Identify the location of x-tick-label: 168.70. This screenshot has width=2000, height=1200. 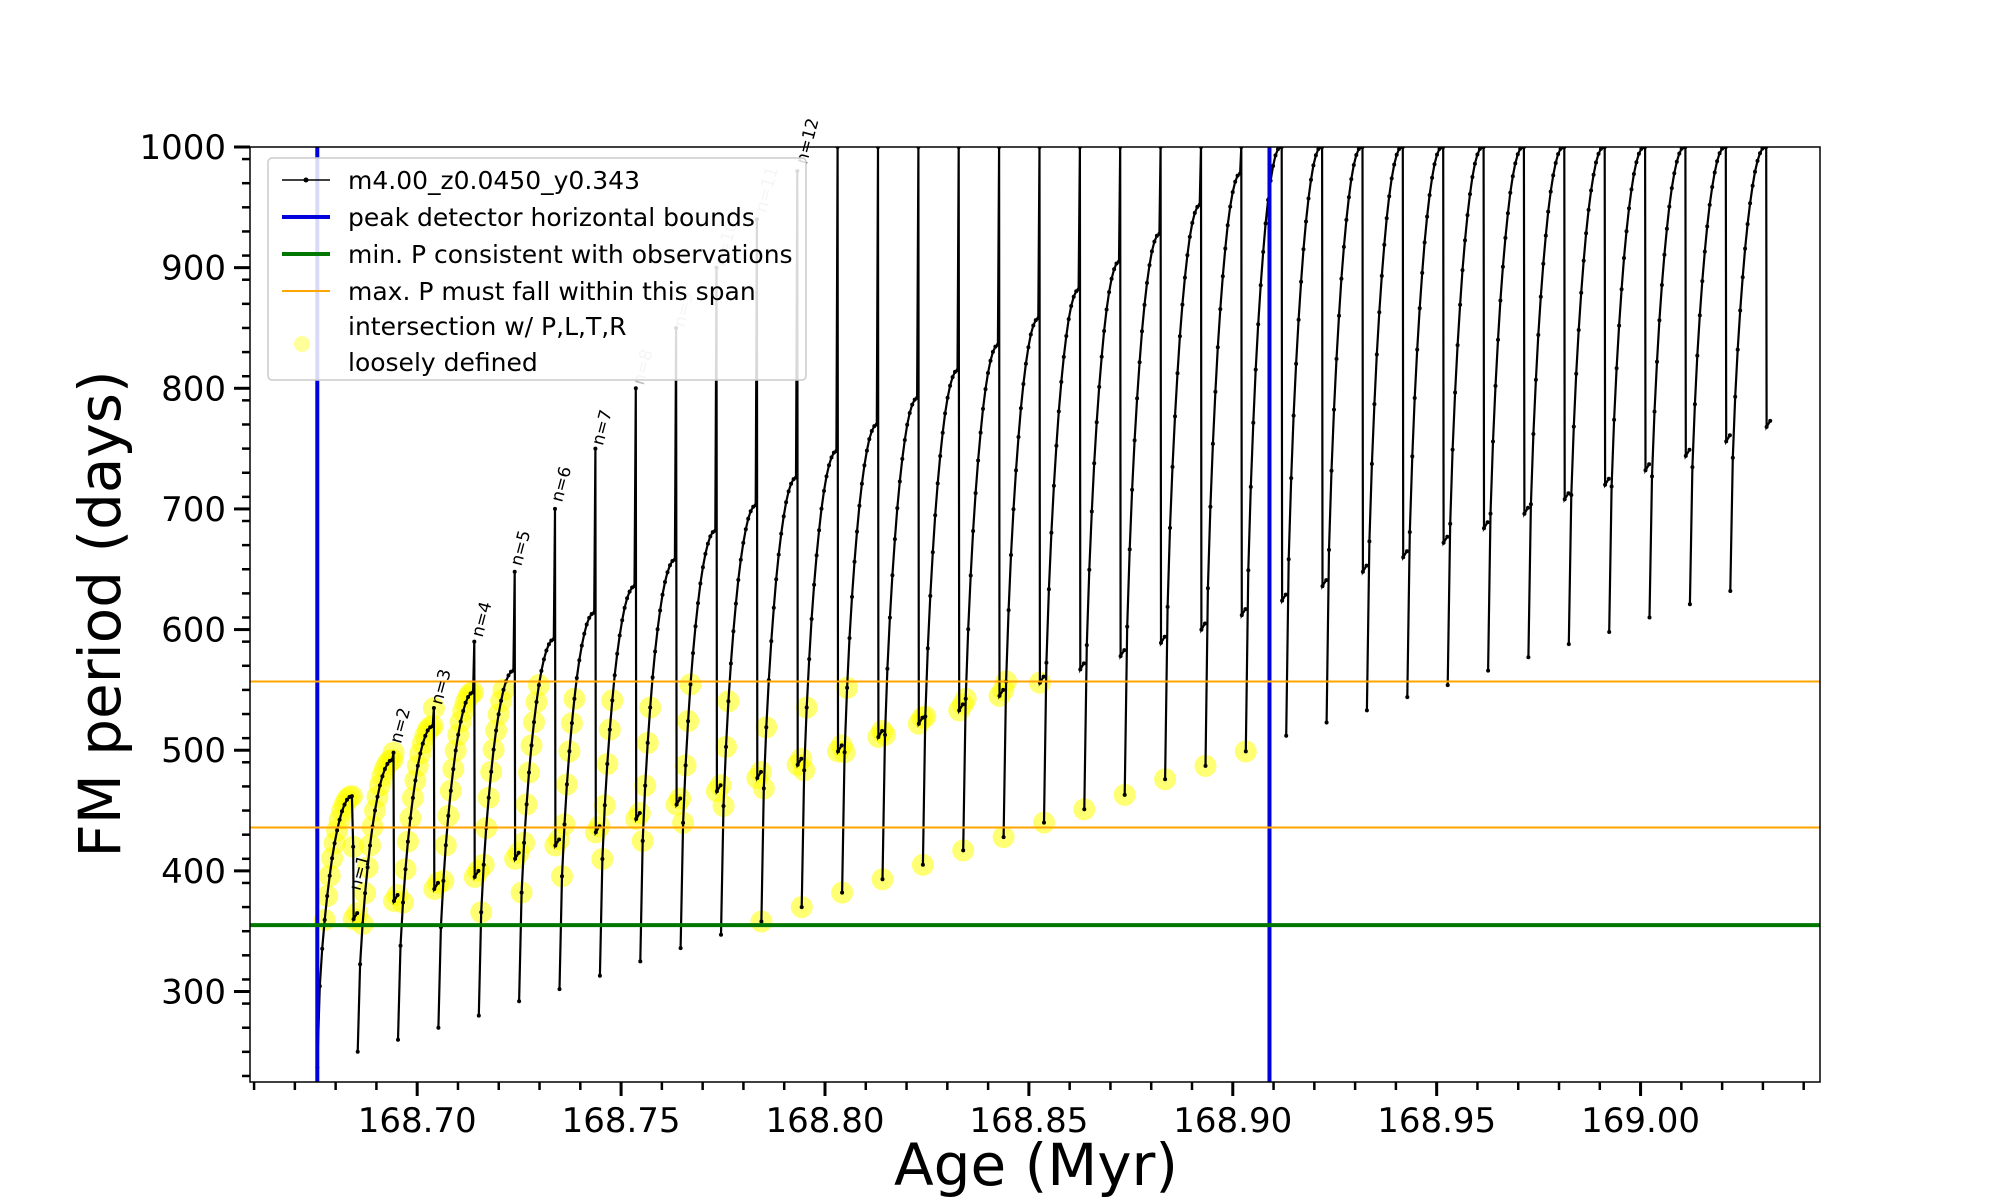
(417, 1121).